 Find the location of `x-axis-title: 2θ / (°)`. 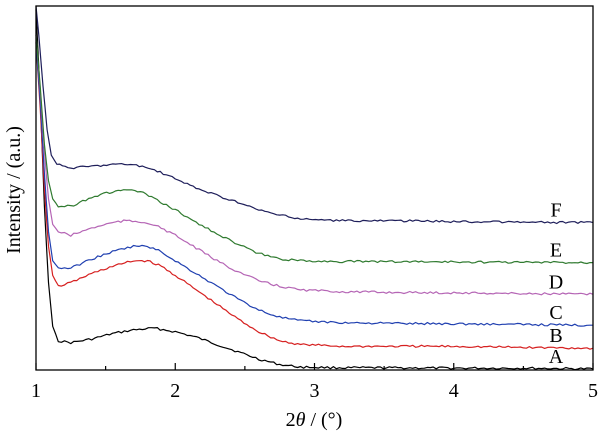

x-axis-title: 2θ / (°) is located at coordinates (314, 420).